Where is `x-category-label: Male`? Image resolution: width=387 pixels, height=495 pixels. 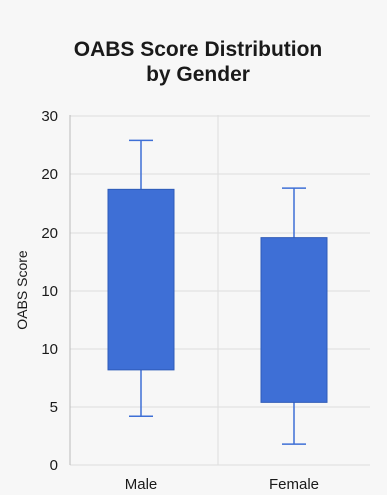
x-category-label: Male is located at coordinates (141, 484).